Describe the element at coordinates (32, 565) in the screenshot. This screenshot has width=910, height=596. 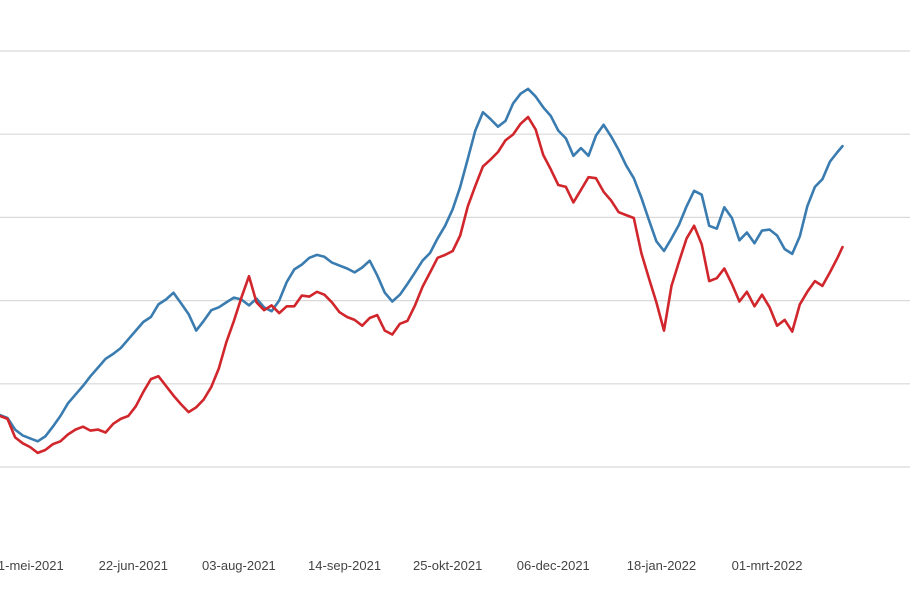
I see `x-tick-label: 11-mei-2021` at that location.